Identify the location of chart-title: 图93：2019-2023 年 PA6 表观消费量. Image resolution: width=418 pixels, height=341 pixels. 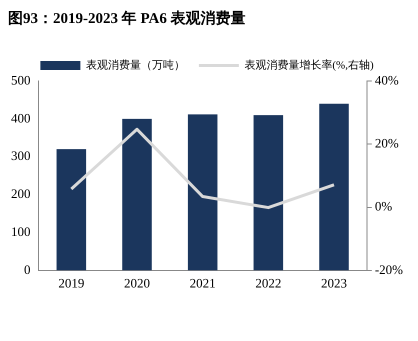
(127, 18).